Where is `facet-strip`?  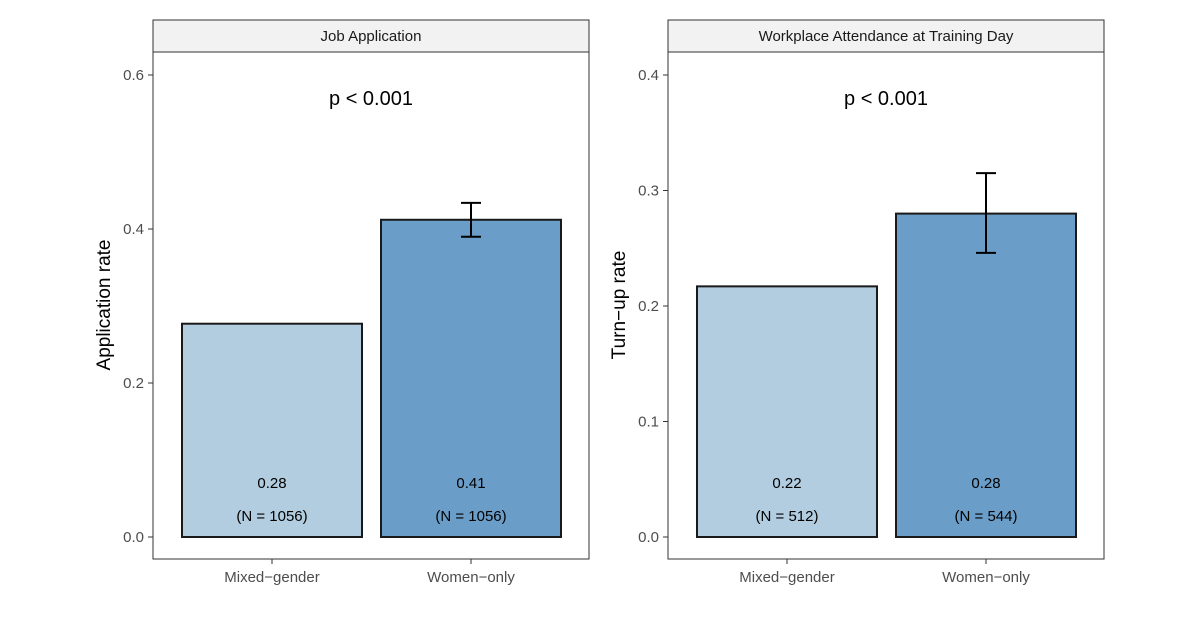
facet-strip is located at coordinates (886, 36).